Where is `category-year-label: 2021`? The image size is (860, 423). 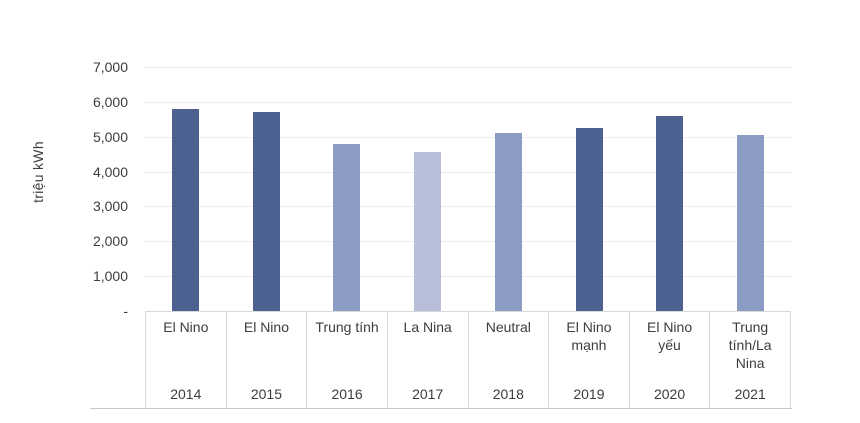
category-year-label: 2021 is located at coordinates (750, 394).